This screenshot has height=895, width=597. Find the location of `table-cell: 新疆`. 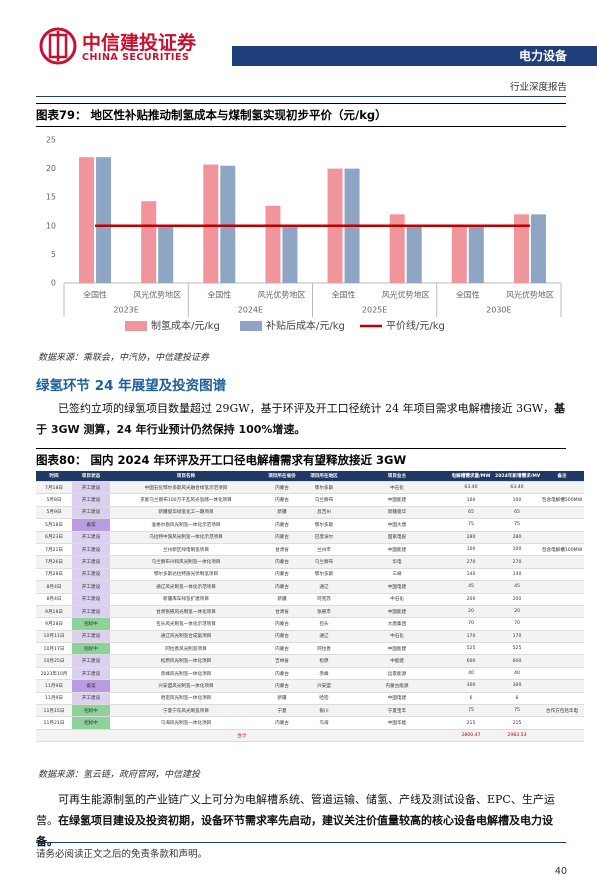

table-cell: 新疆 is located at coordinates (282, 599).